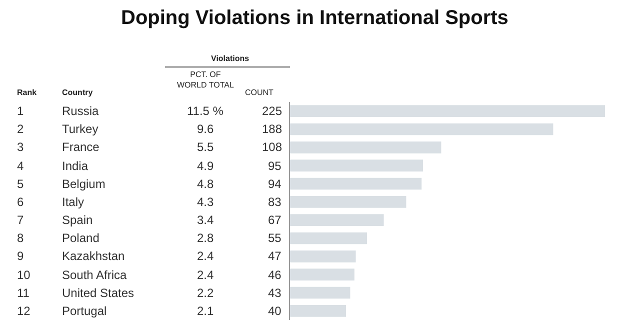 This screenshot has width=629, height=330. I want to click on data-label: 108, so click(272, 147).